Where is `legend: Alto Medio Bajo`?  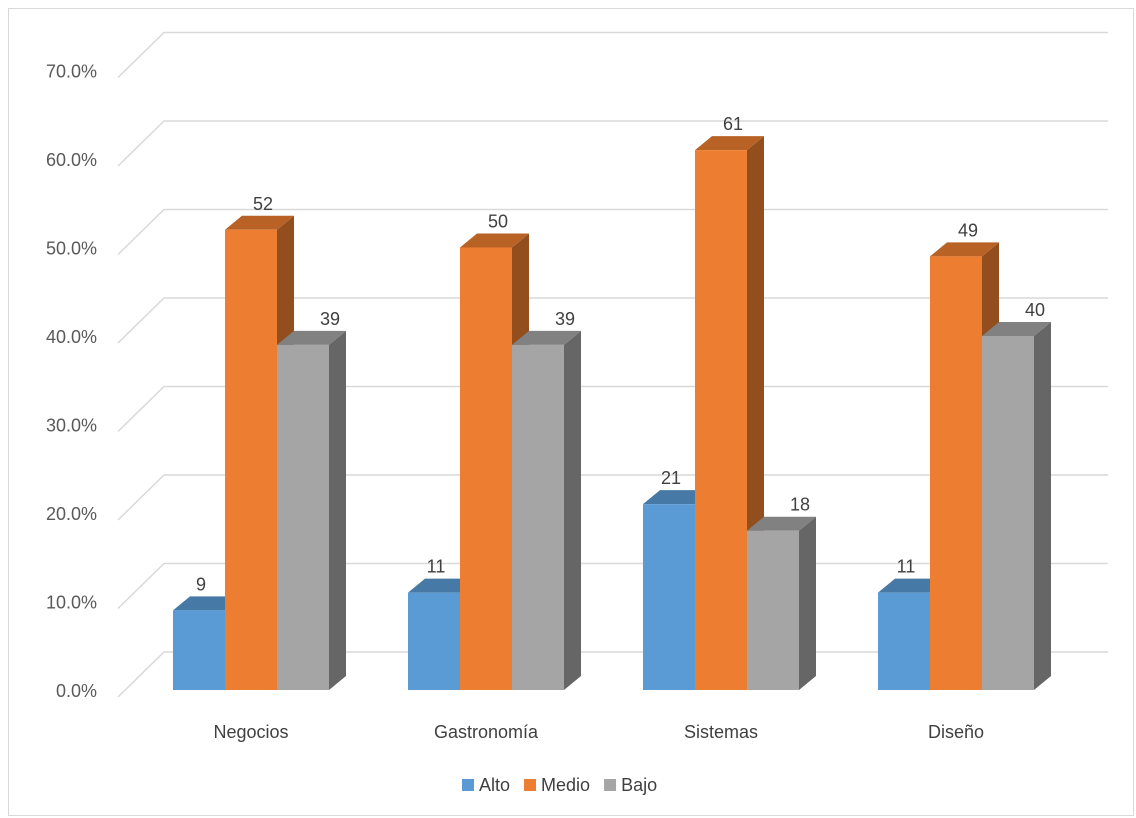
legend: Alto Medio Bajo is located at coordinates (559, 785).